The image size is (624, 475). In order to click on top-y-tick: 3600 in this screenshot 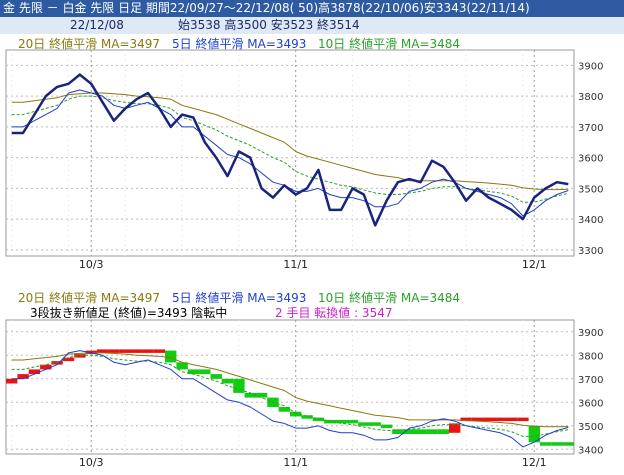, I will do `click(590, 159)`.